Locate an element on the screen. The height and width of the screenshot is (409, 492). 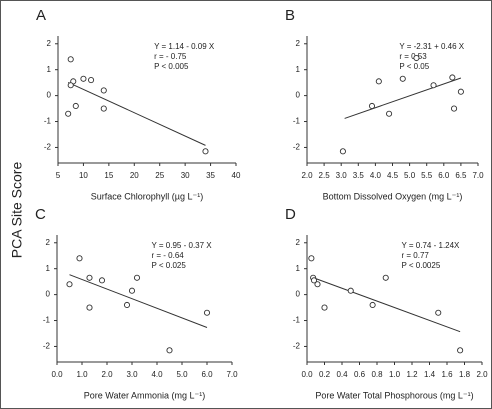
x-tick-label: 5.5 is located at coordinates (427, 175).